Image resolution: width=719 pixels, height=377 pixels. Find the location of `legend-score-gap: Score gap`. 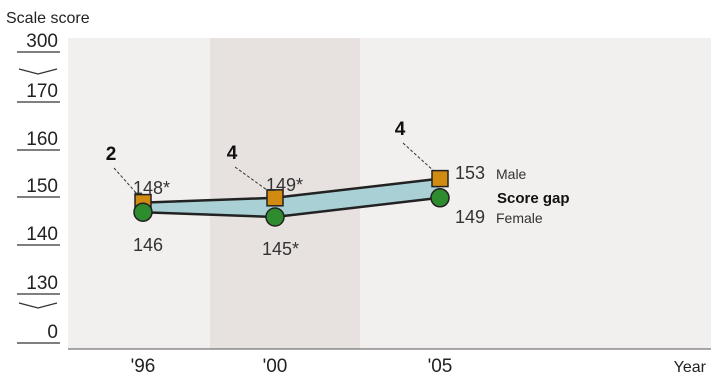

legend-score-gap: Score gap is located at coordinates (533, 198).